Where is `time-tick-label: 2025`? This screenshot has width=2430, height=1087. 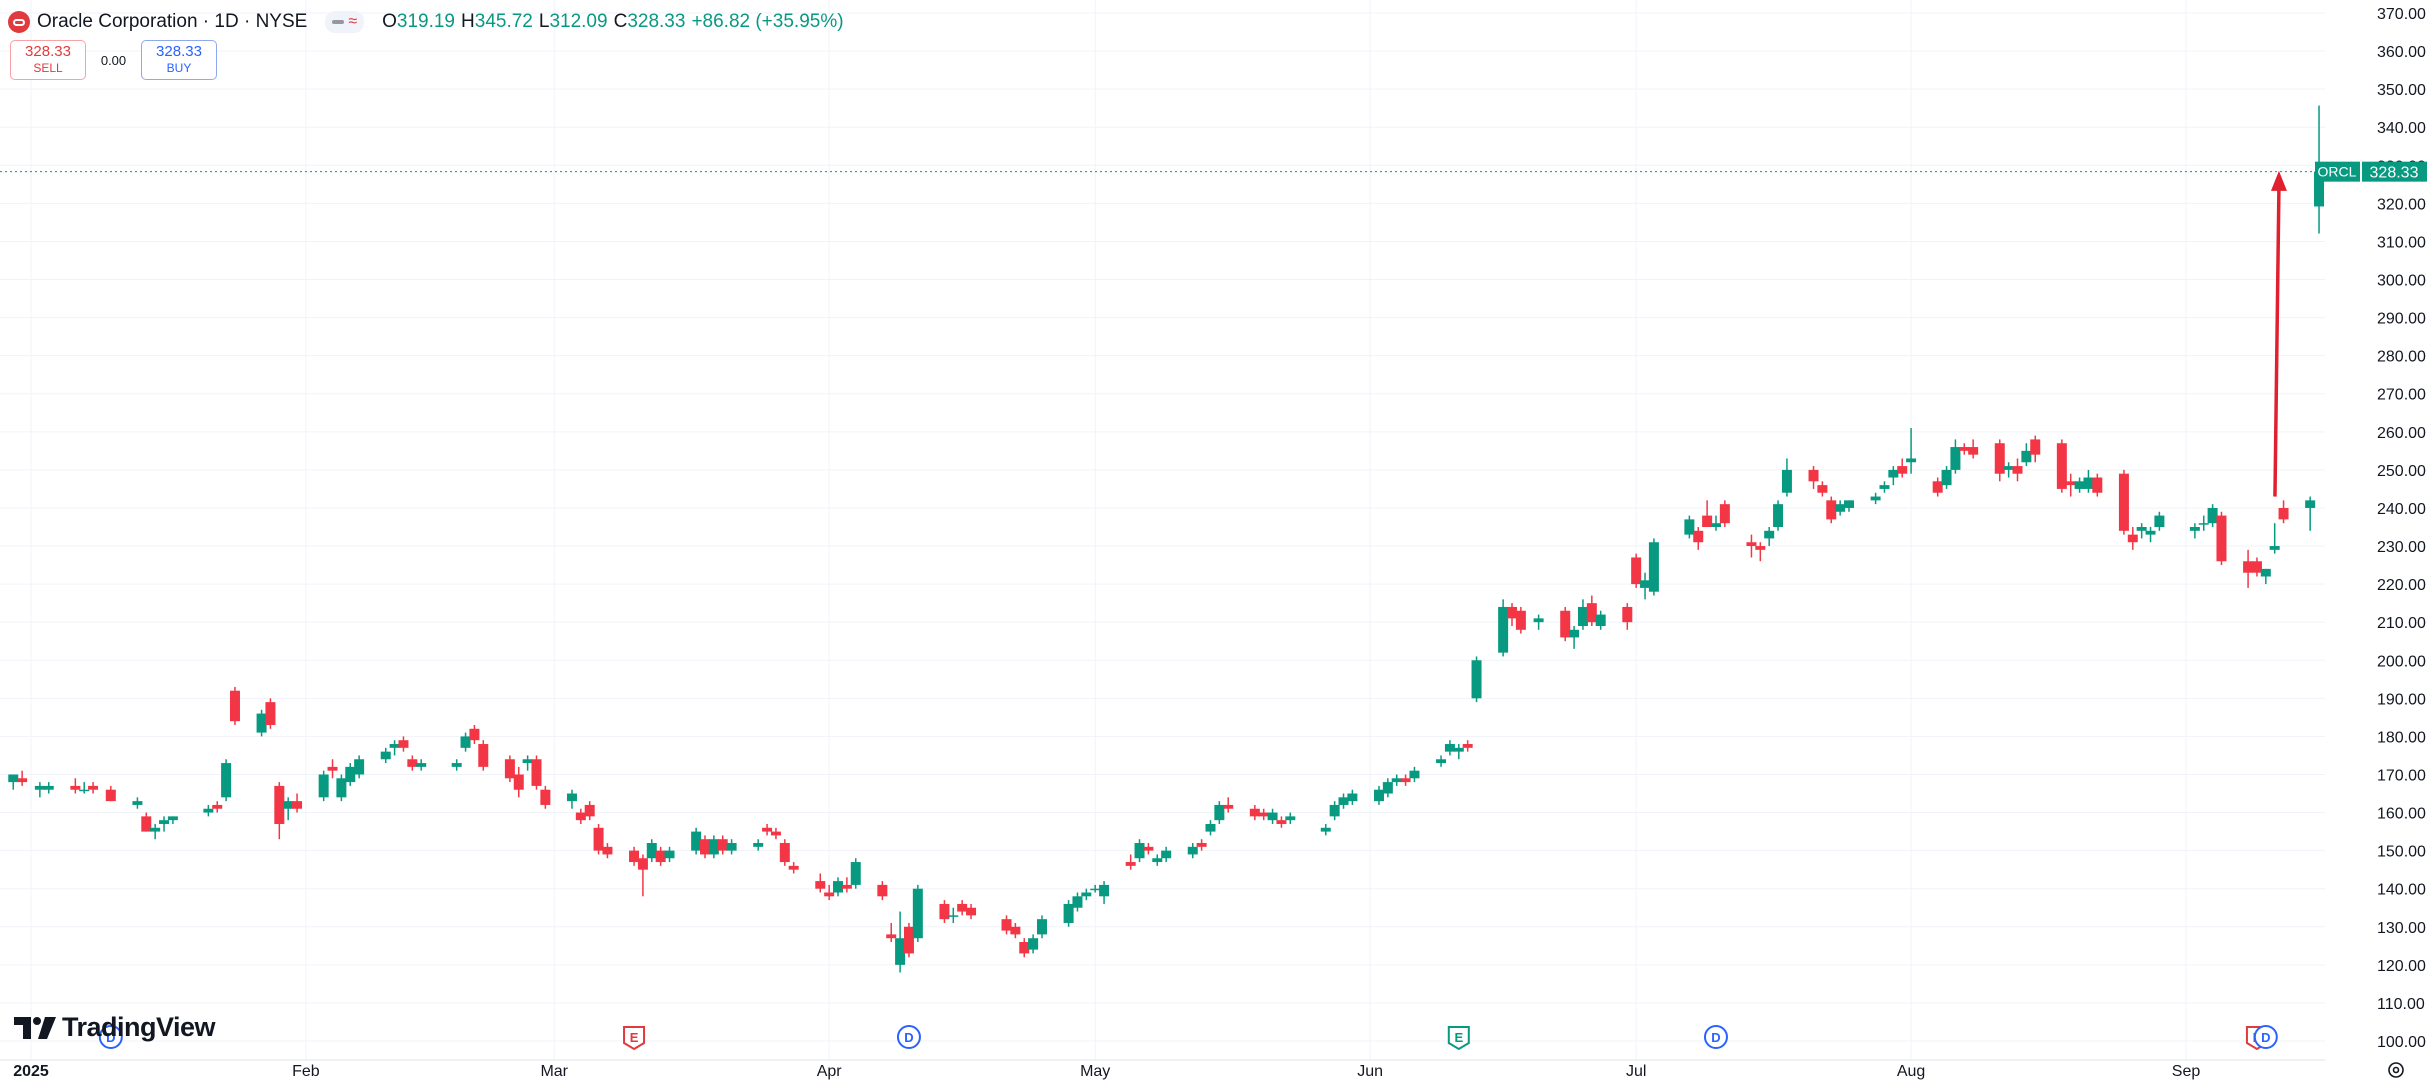 time-tick-label: 2025 is located at coordinates (31, 1071).